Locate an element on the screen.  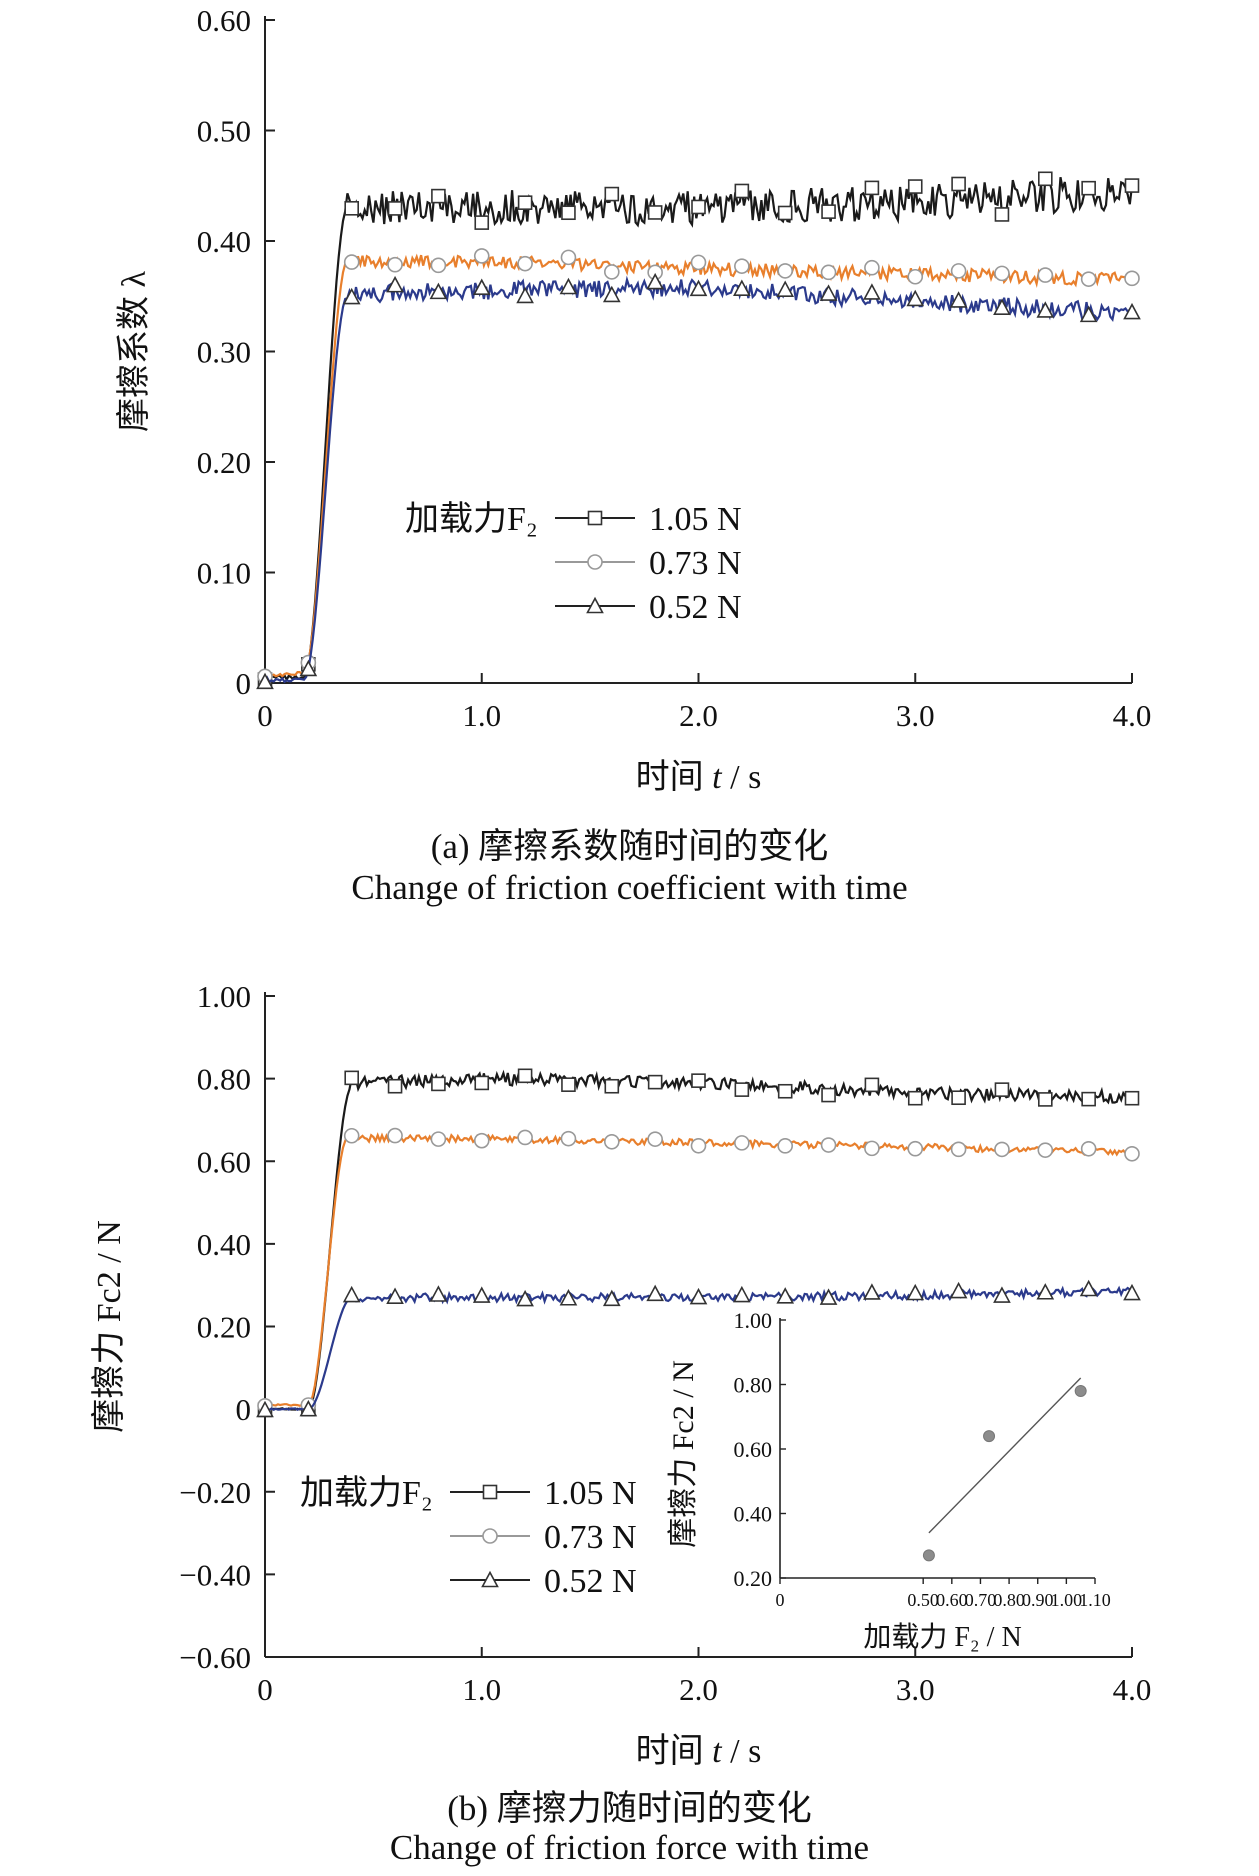
chart-b-y-tick-label: −0.60 is located at coordinates (215, 1657).